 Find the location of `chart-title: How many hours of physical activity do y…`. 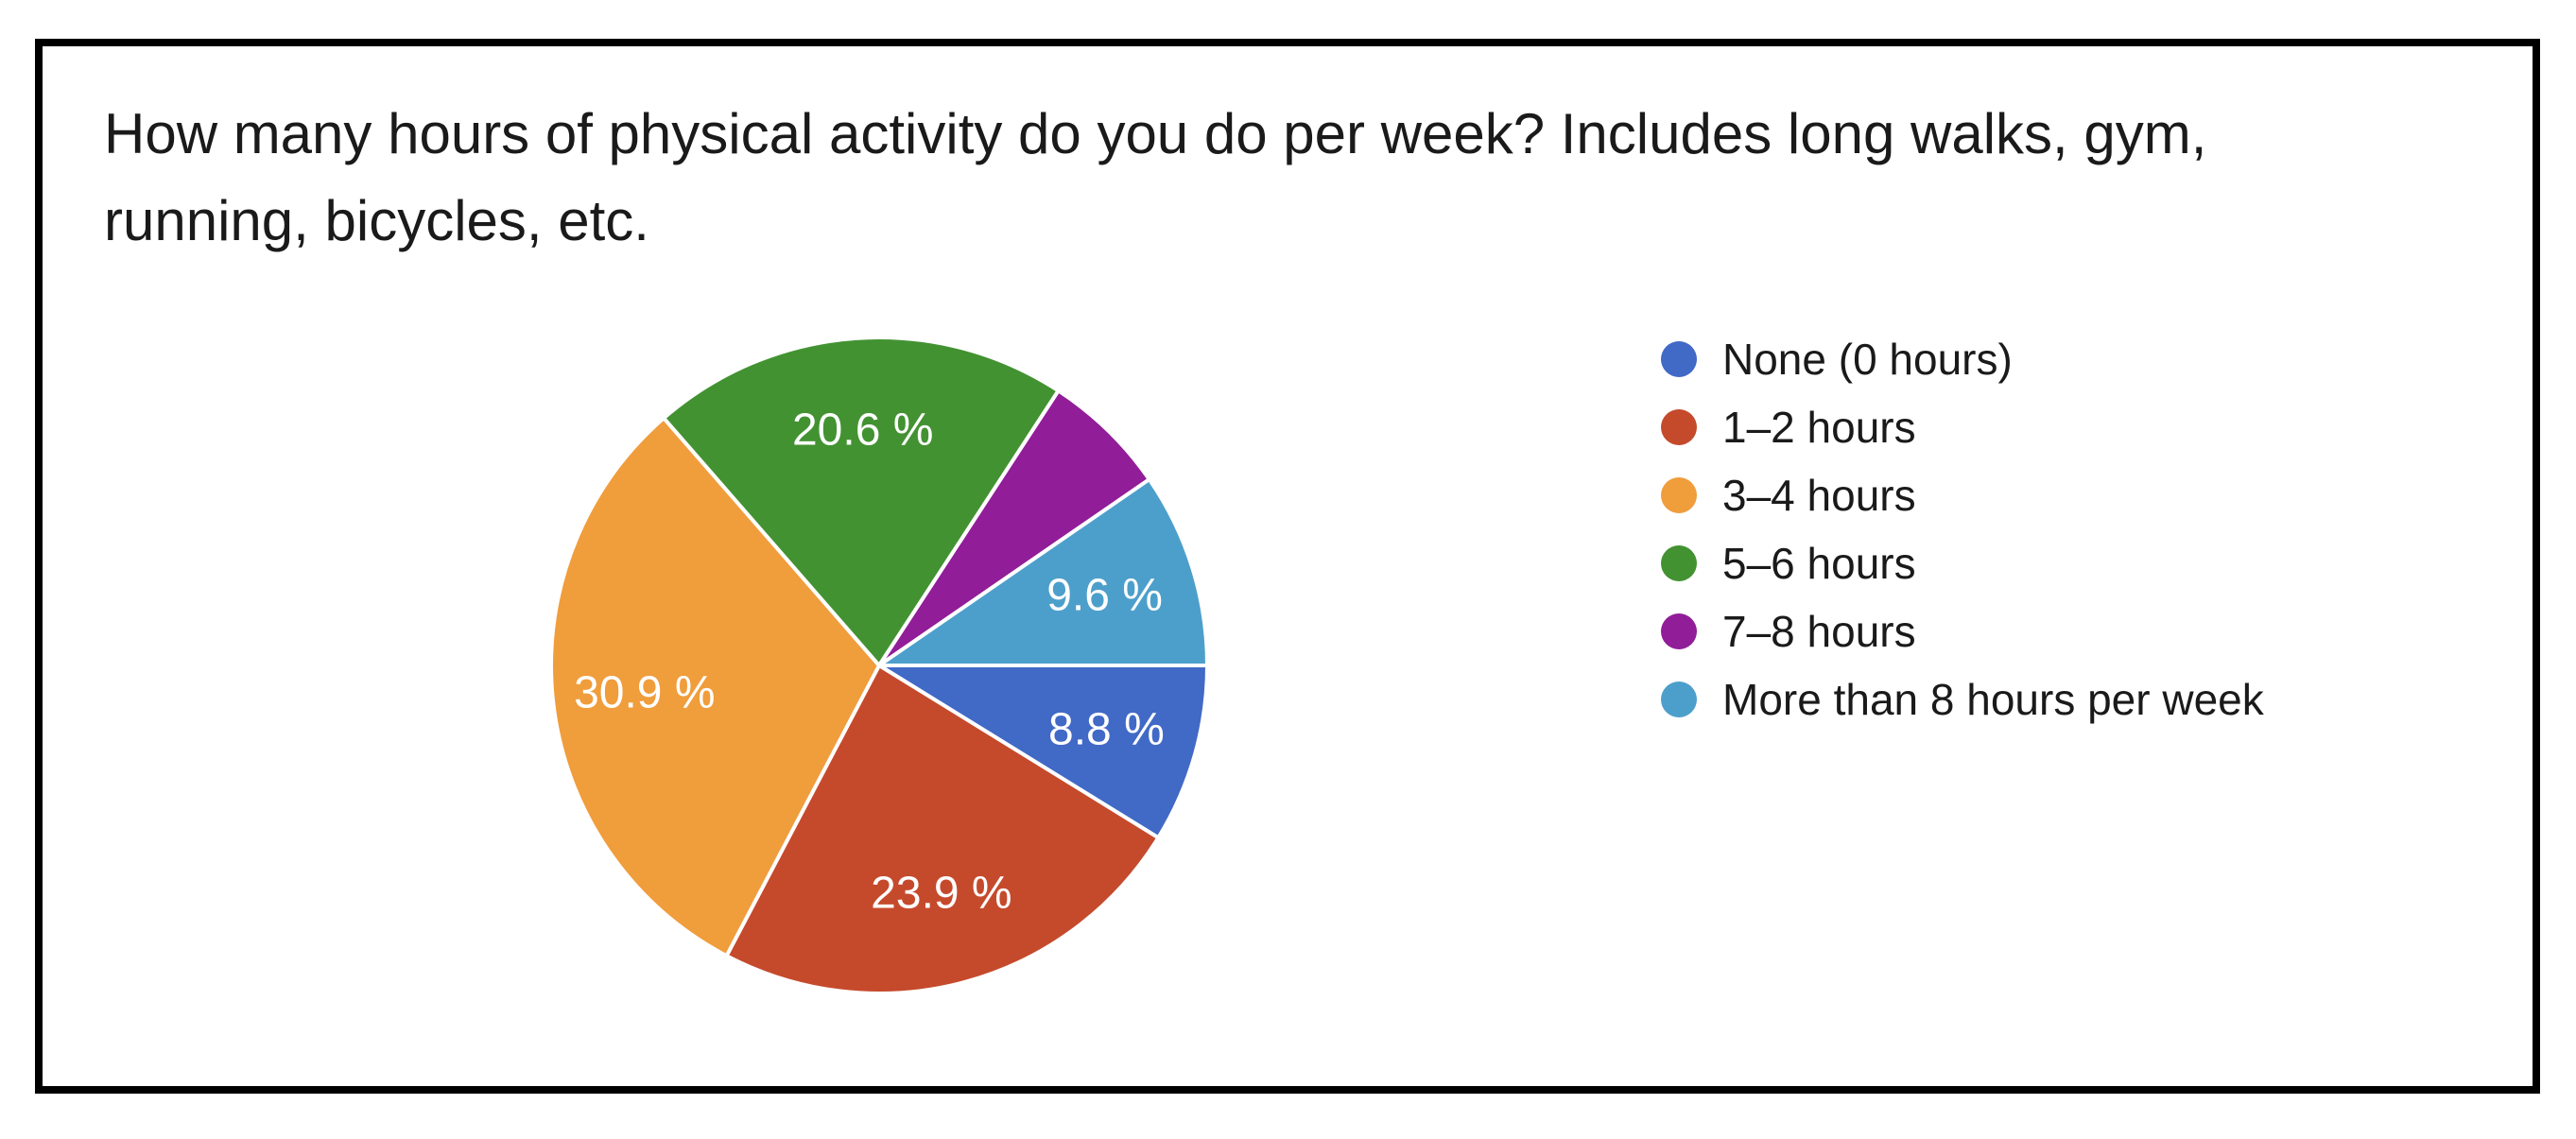

chart-title: How many hours of physical activity do y… is located at coordinates (1155, 178).